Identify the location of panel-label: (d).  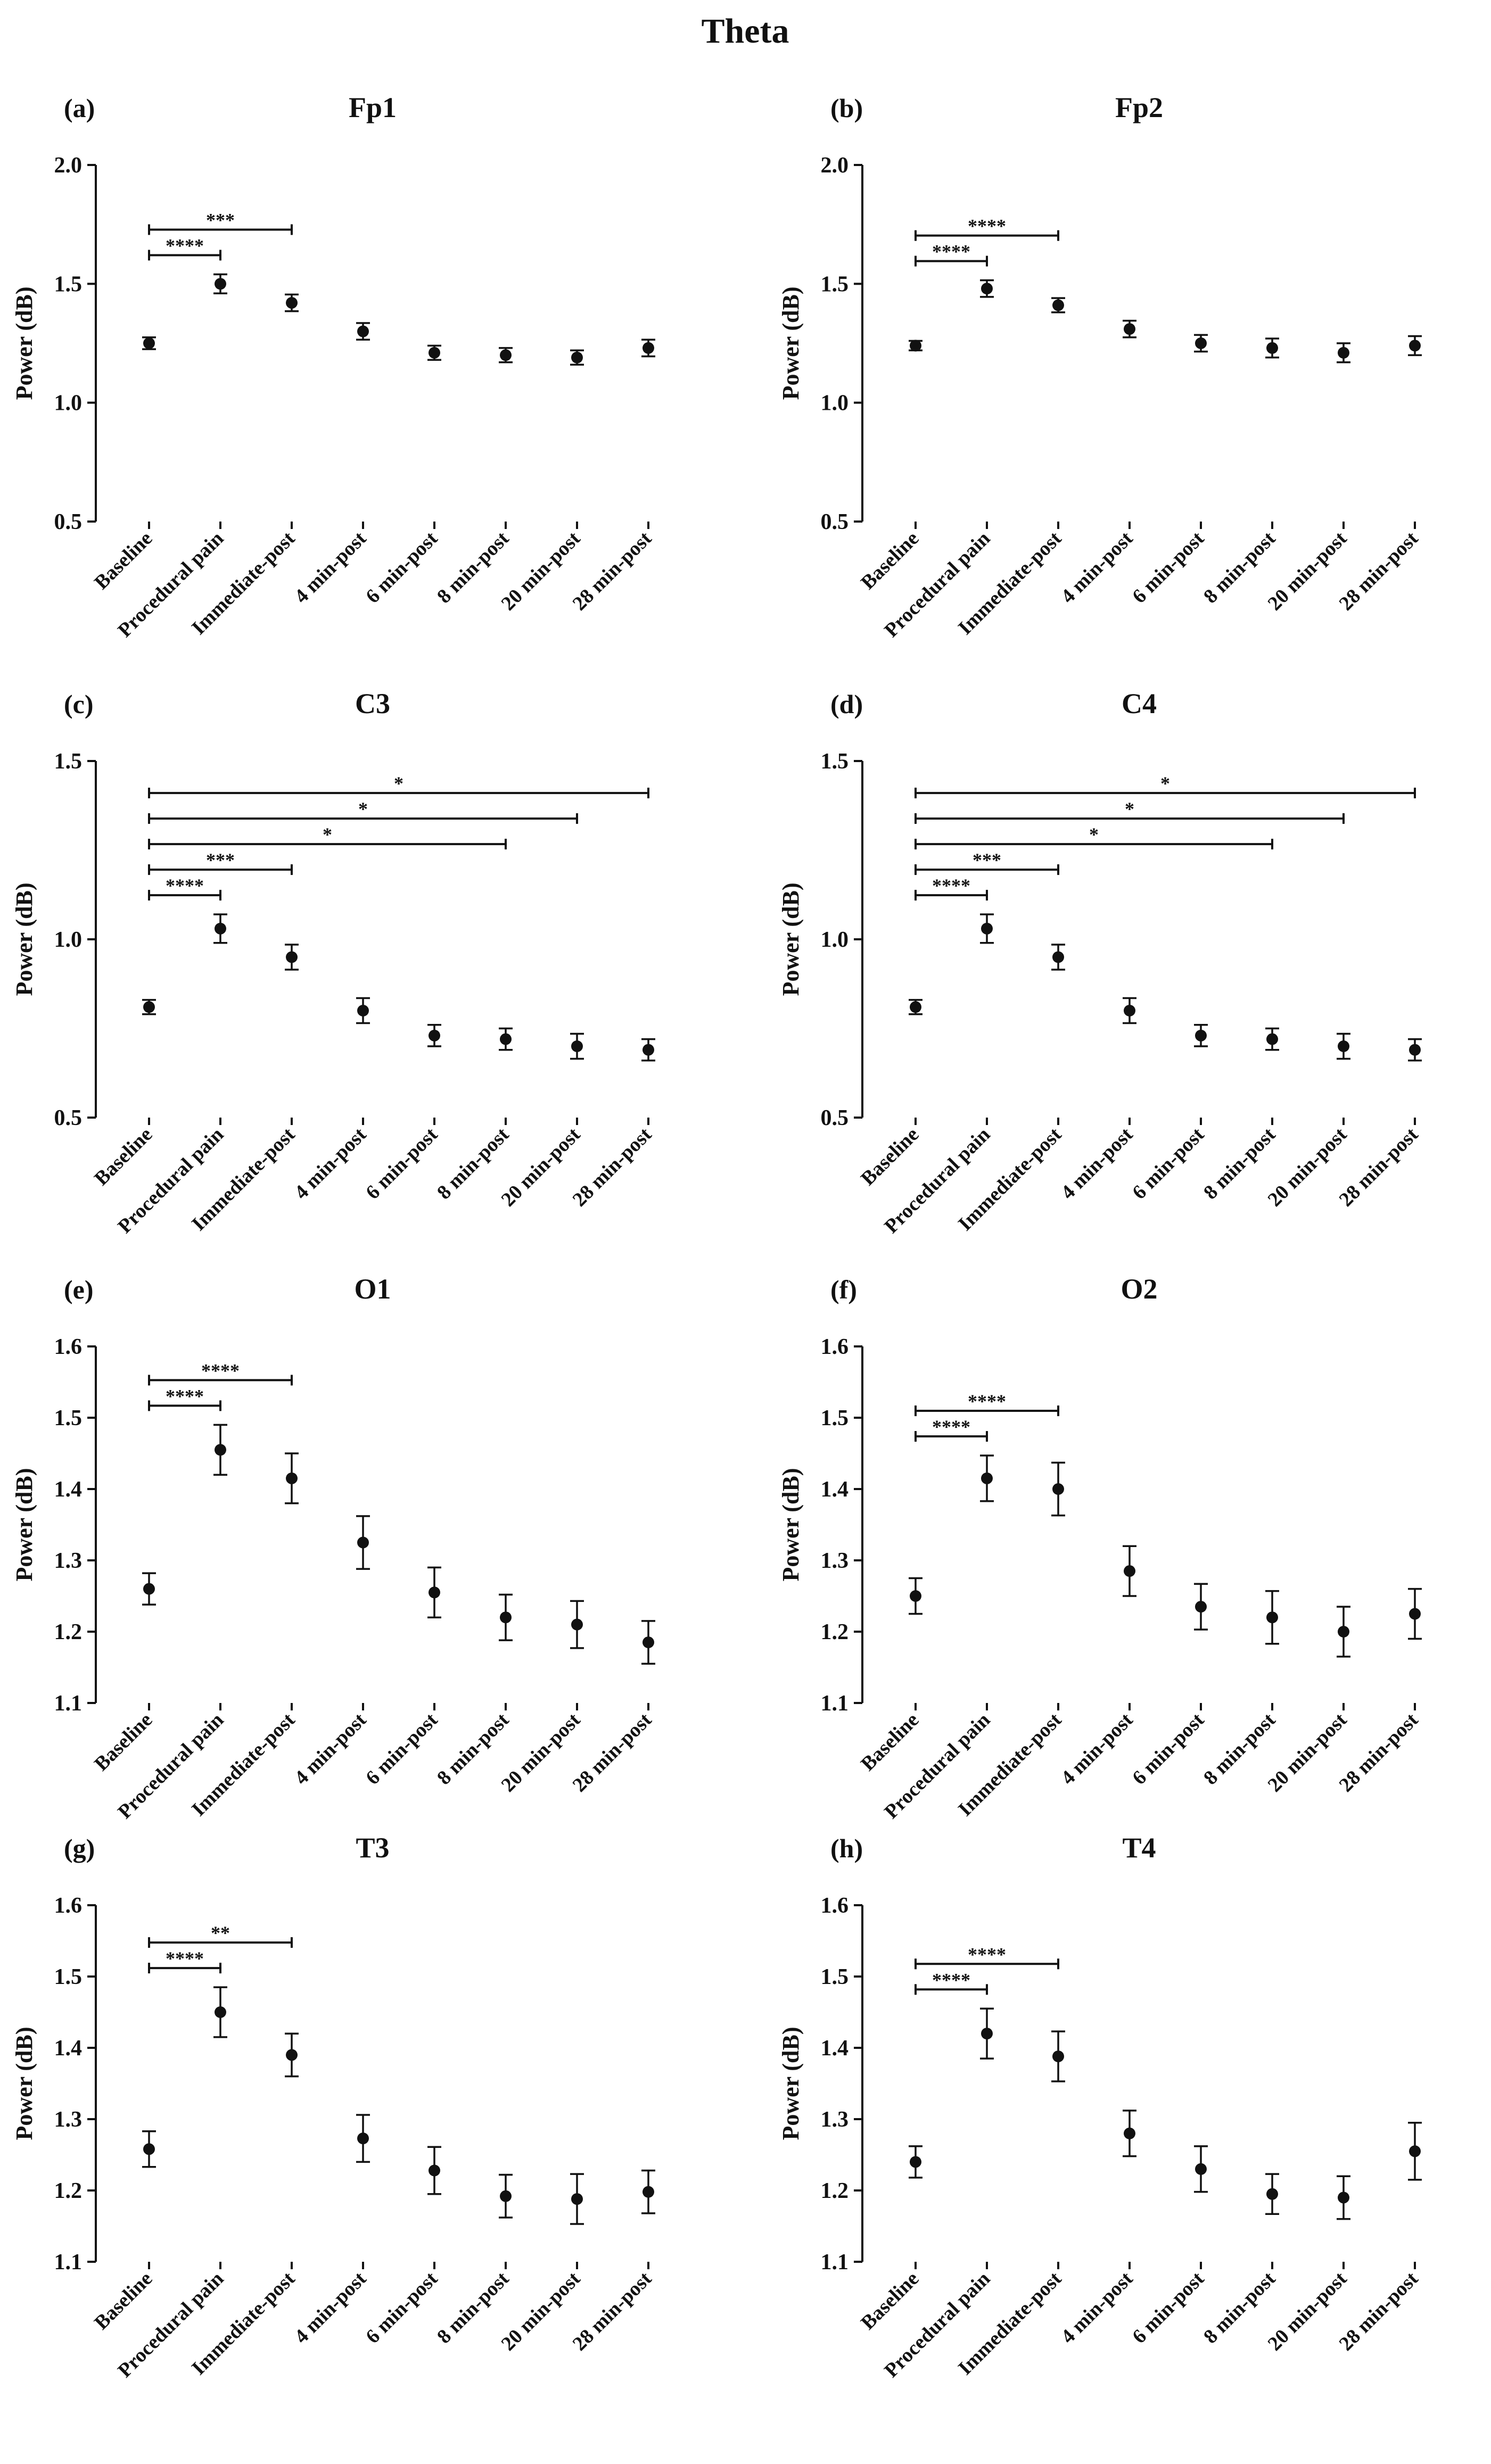
(847, 704).